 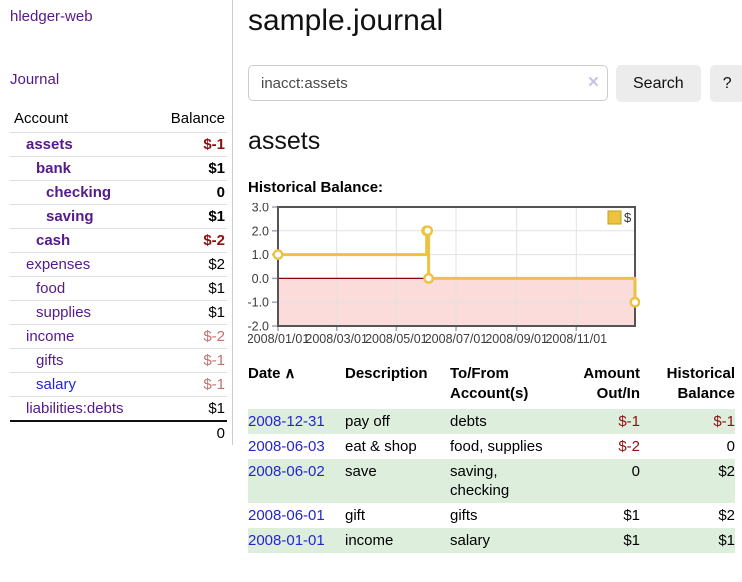 I want to click on transaction-accounts: salary, so click(x=470, y=540).